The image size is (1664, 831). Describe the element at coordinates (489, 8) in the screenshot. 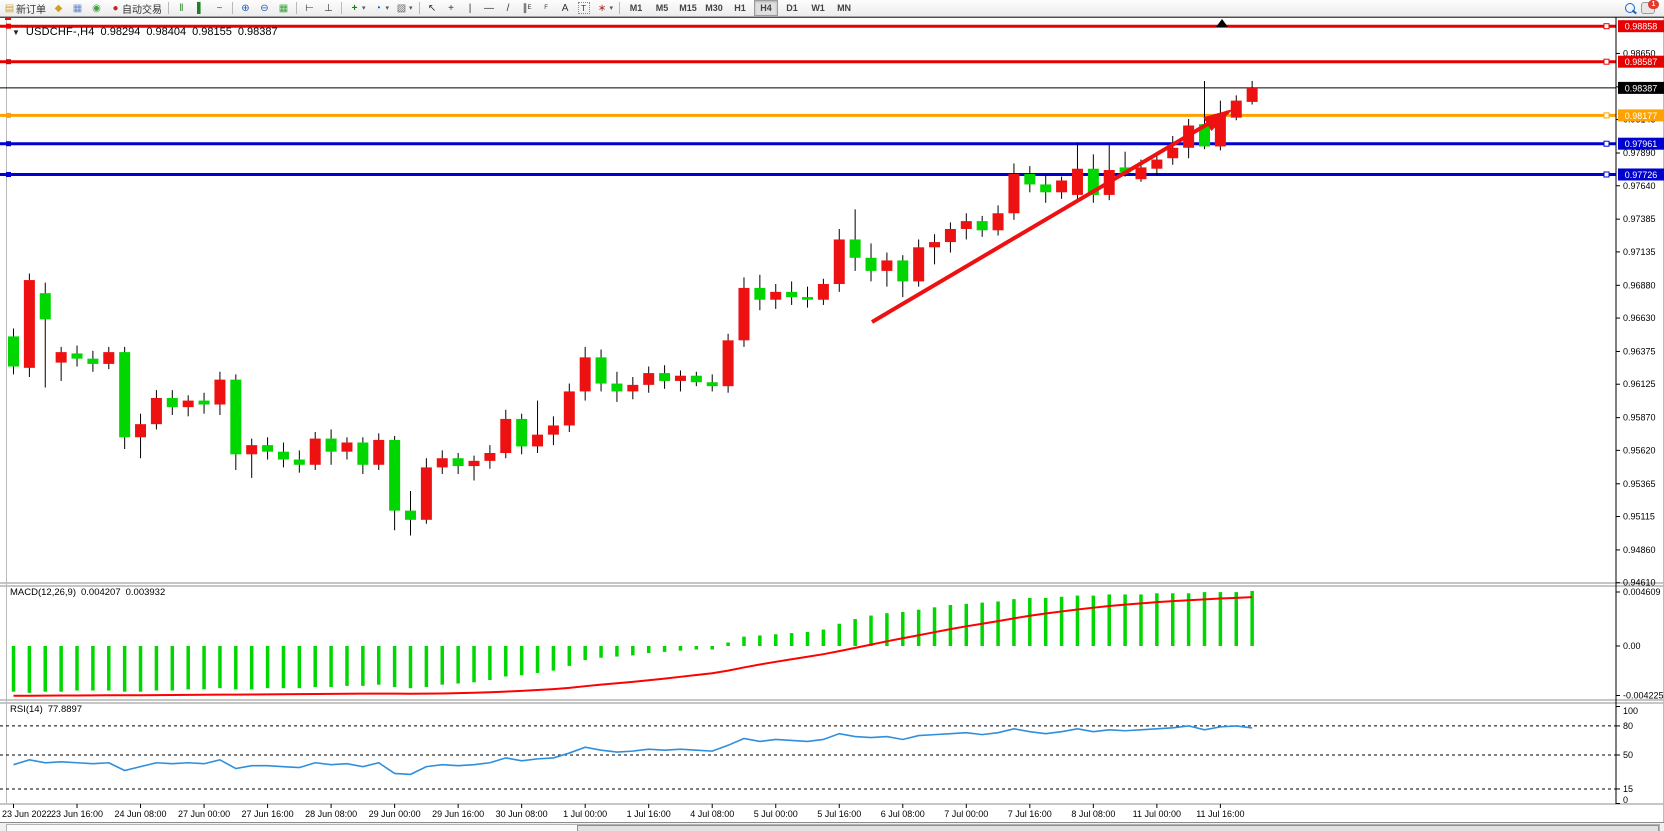

I see `horizontal-line-button: —` at that location.